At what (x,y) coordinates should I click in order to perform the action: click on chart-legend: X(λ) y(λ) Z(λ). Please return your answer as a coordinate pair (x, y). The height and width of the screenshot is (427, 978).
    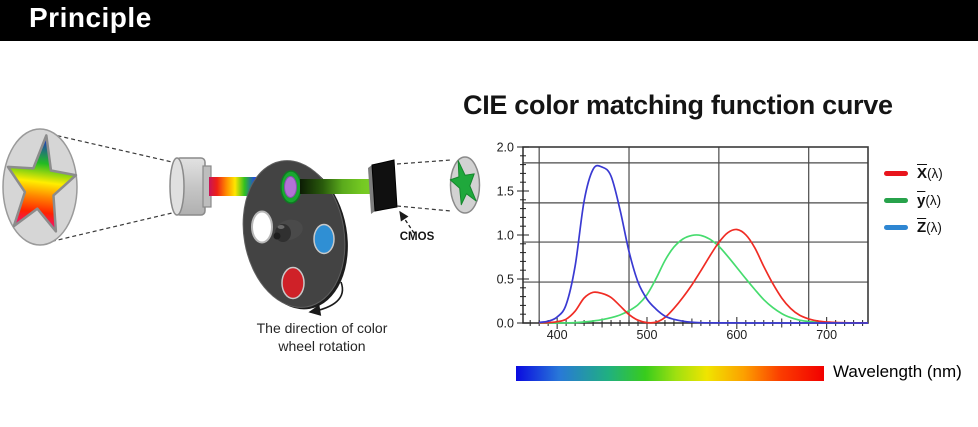
    Looking at the image, I should click on (913, 204).